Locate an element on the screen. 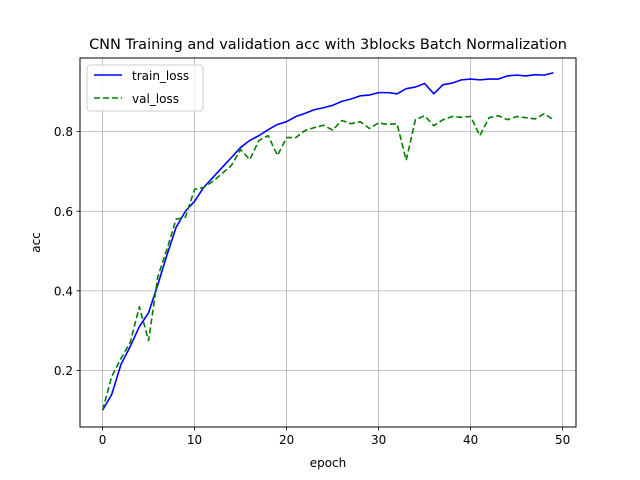 The height and width of the screenshot is (480, 640). legend-label-train-loss: train_loss is located at coordinates (160, 76).